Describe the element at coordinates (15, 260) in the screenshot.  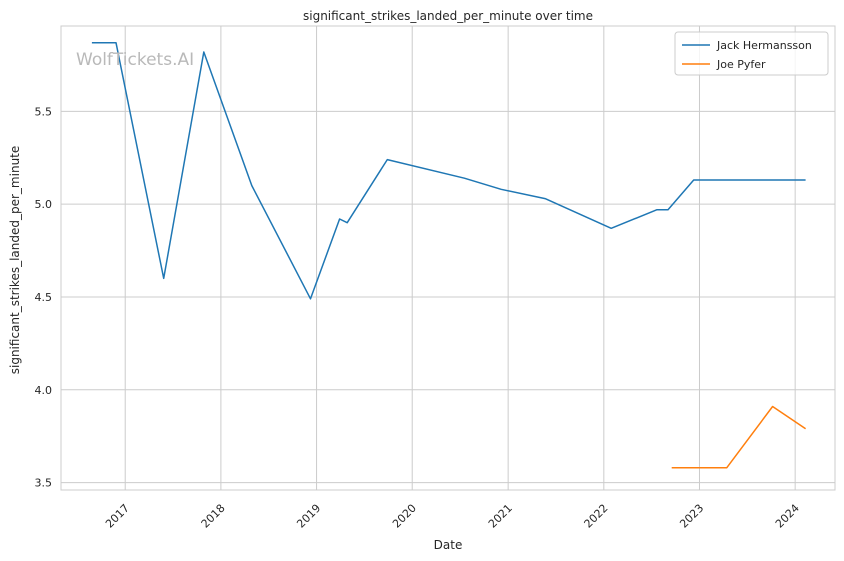
I see `y-axis-title: significant_strikes_landed_per_minute` at that location.